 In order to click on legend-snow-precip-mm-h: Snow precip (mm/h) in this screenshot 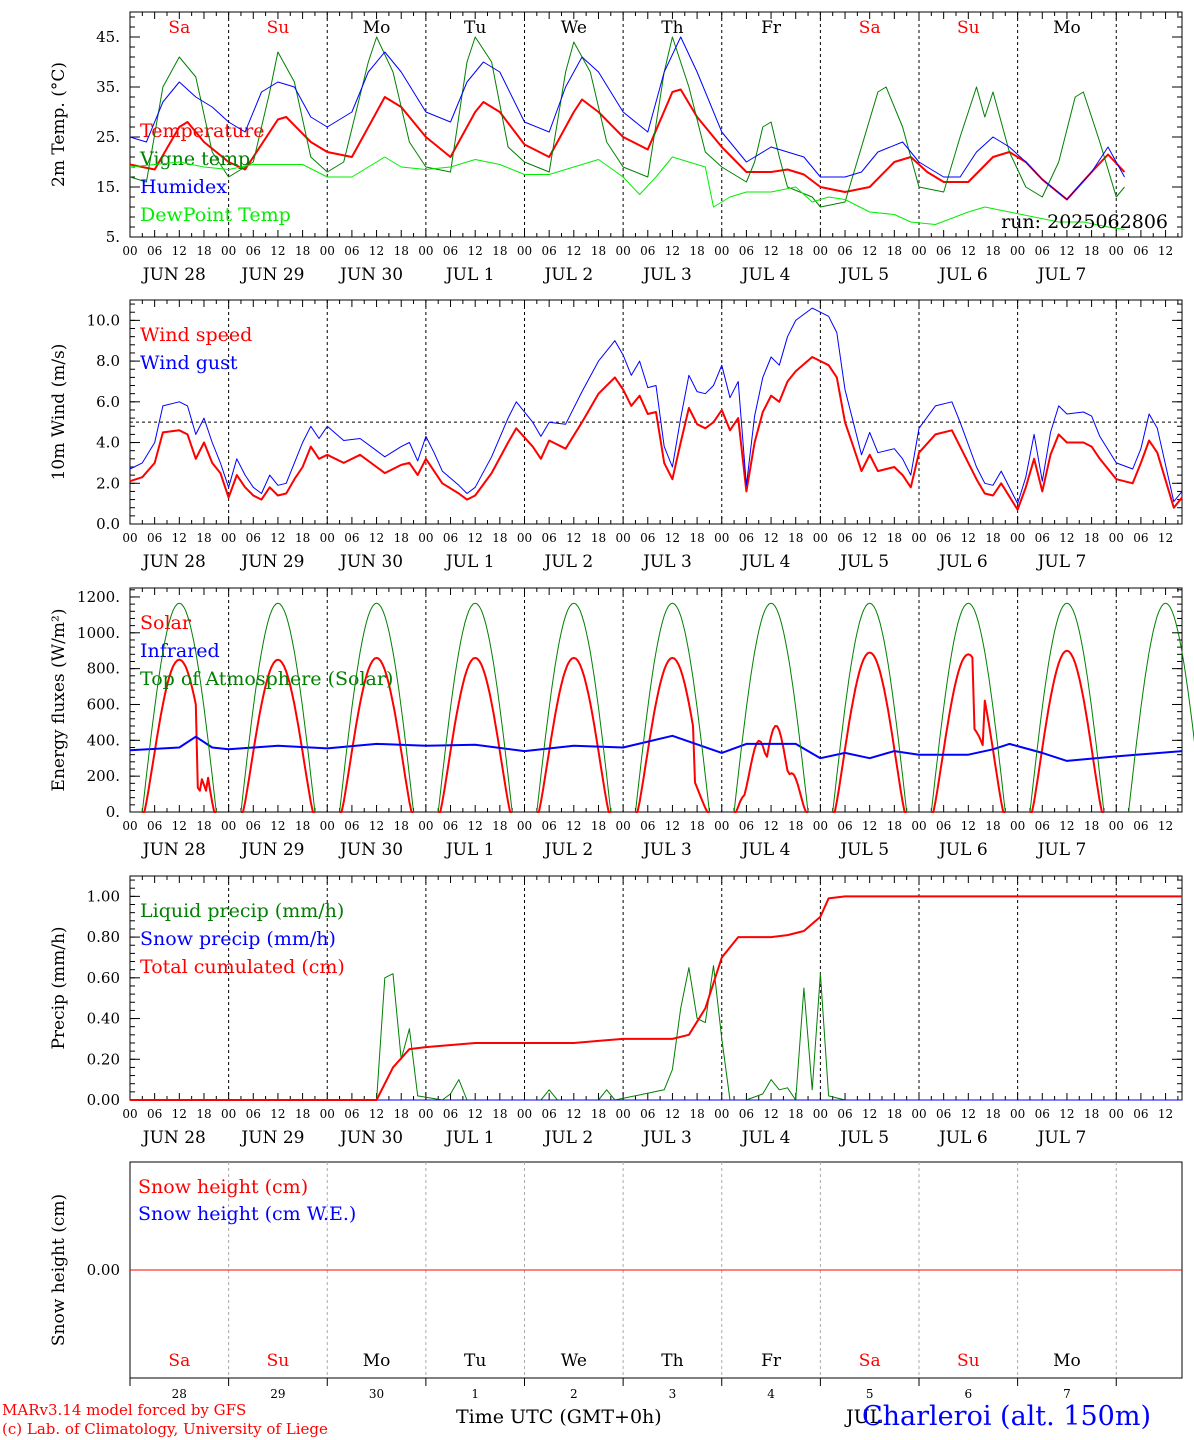, I will do `click(238, 939)`.